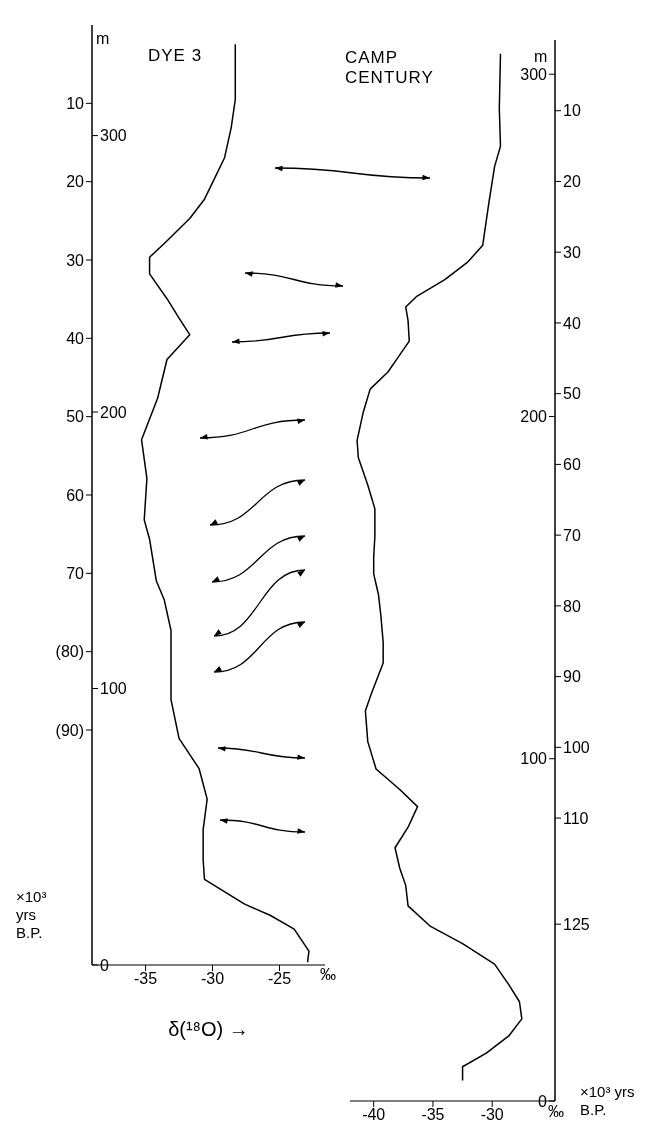 The width and height of the screenshot is (645, 1139). What do you see at coordinates (208, 1029) in the screenshot?
I see `x-axis-title: δ(¹⁸O) →` at bounding box center [208, 1029].